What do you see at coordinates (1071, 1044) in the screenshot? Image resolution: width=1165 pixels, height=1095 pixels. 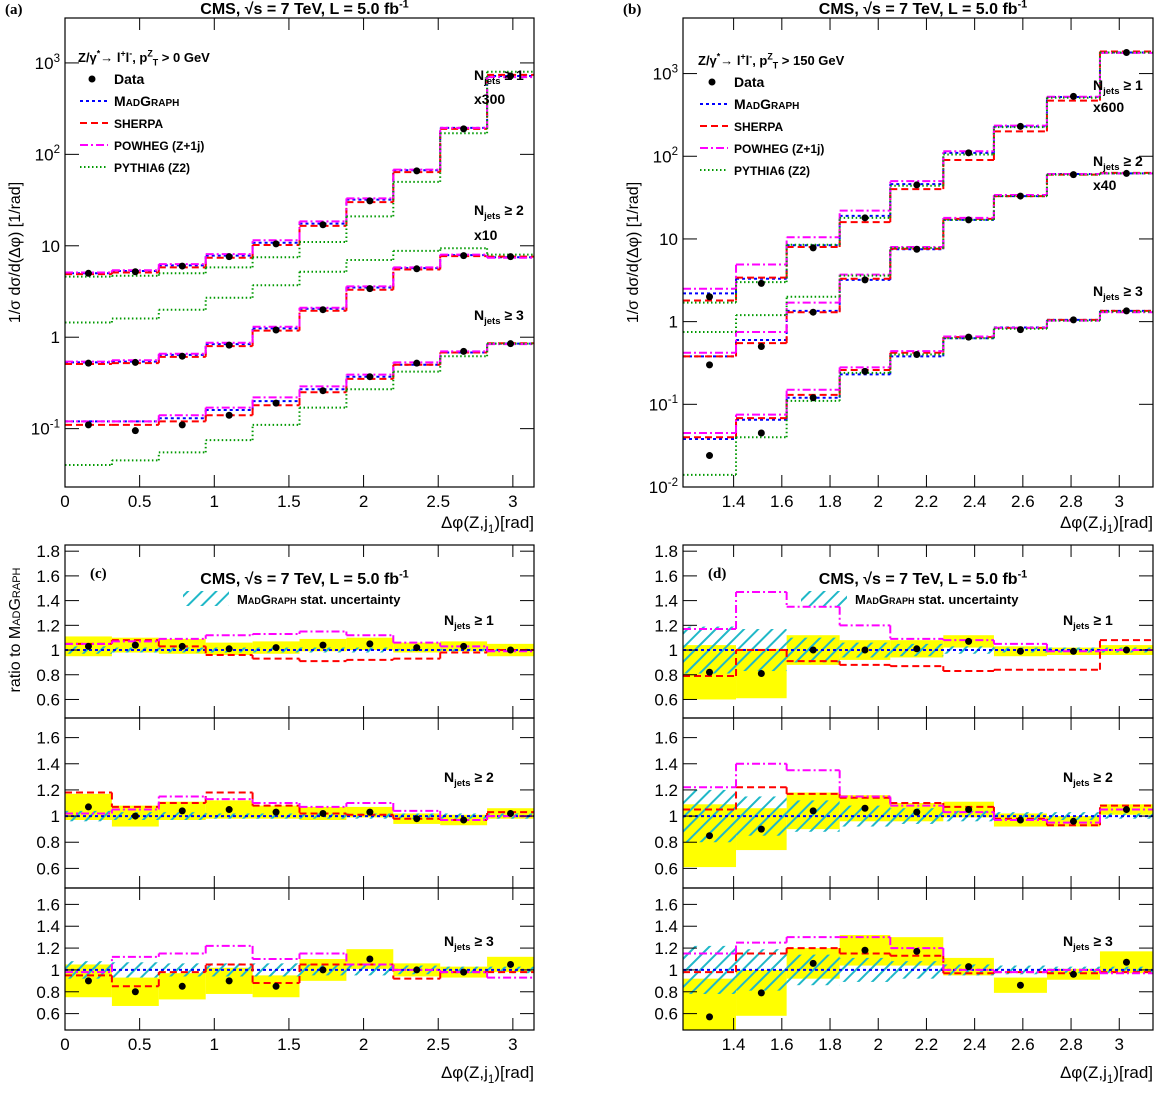 I see `x-tick-label: 2.8` at bounding box center [1071, 1044].